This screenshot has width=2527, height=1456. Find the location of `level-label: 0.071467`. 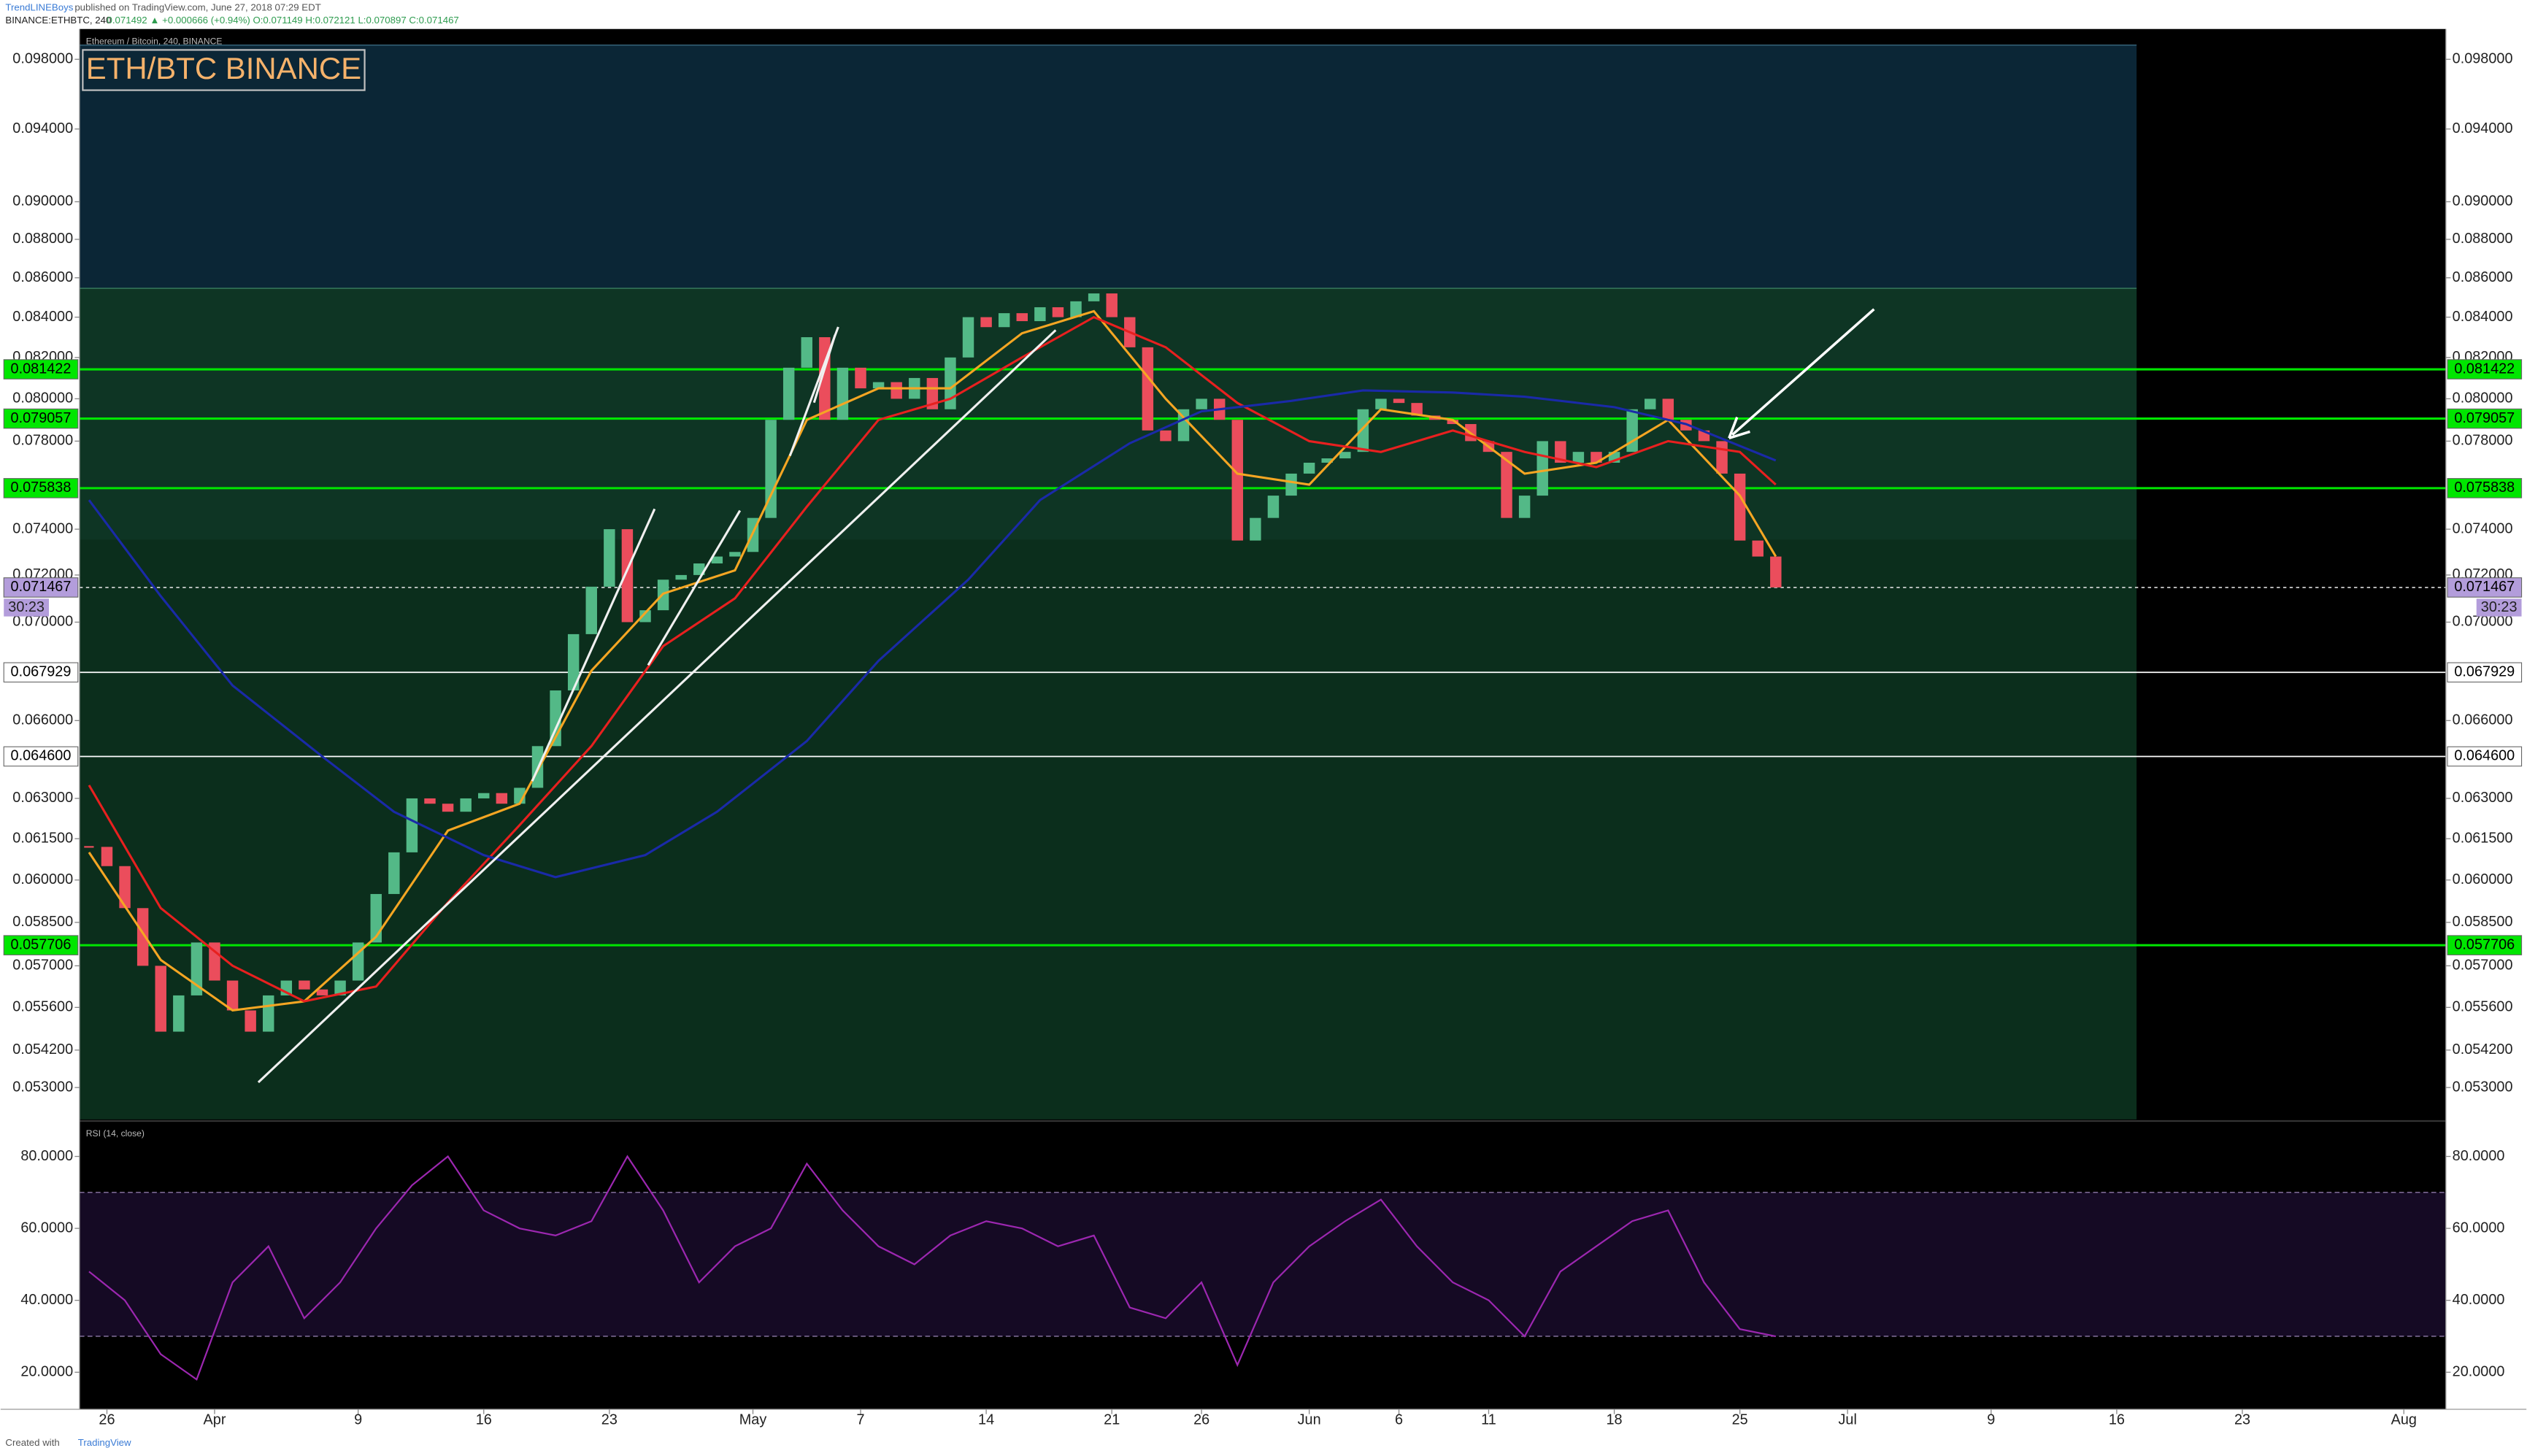

level-label: 0.071467 is located at coordinates (2484, 587).